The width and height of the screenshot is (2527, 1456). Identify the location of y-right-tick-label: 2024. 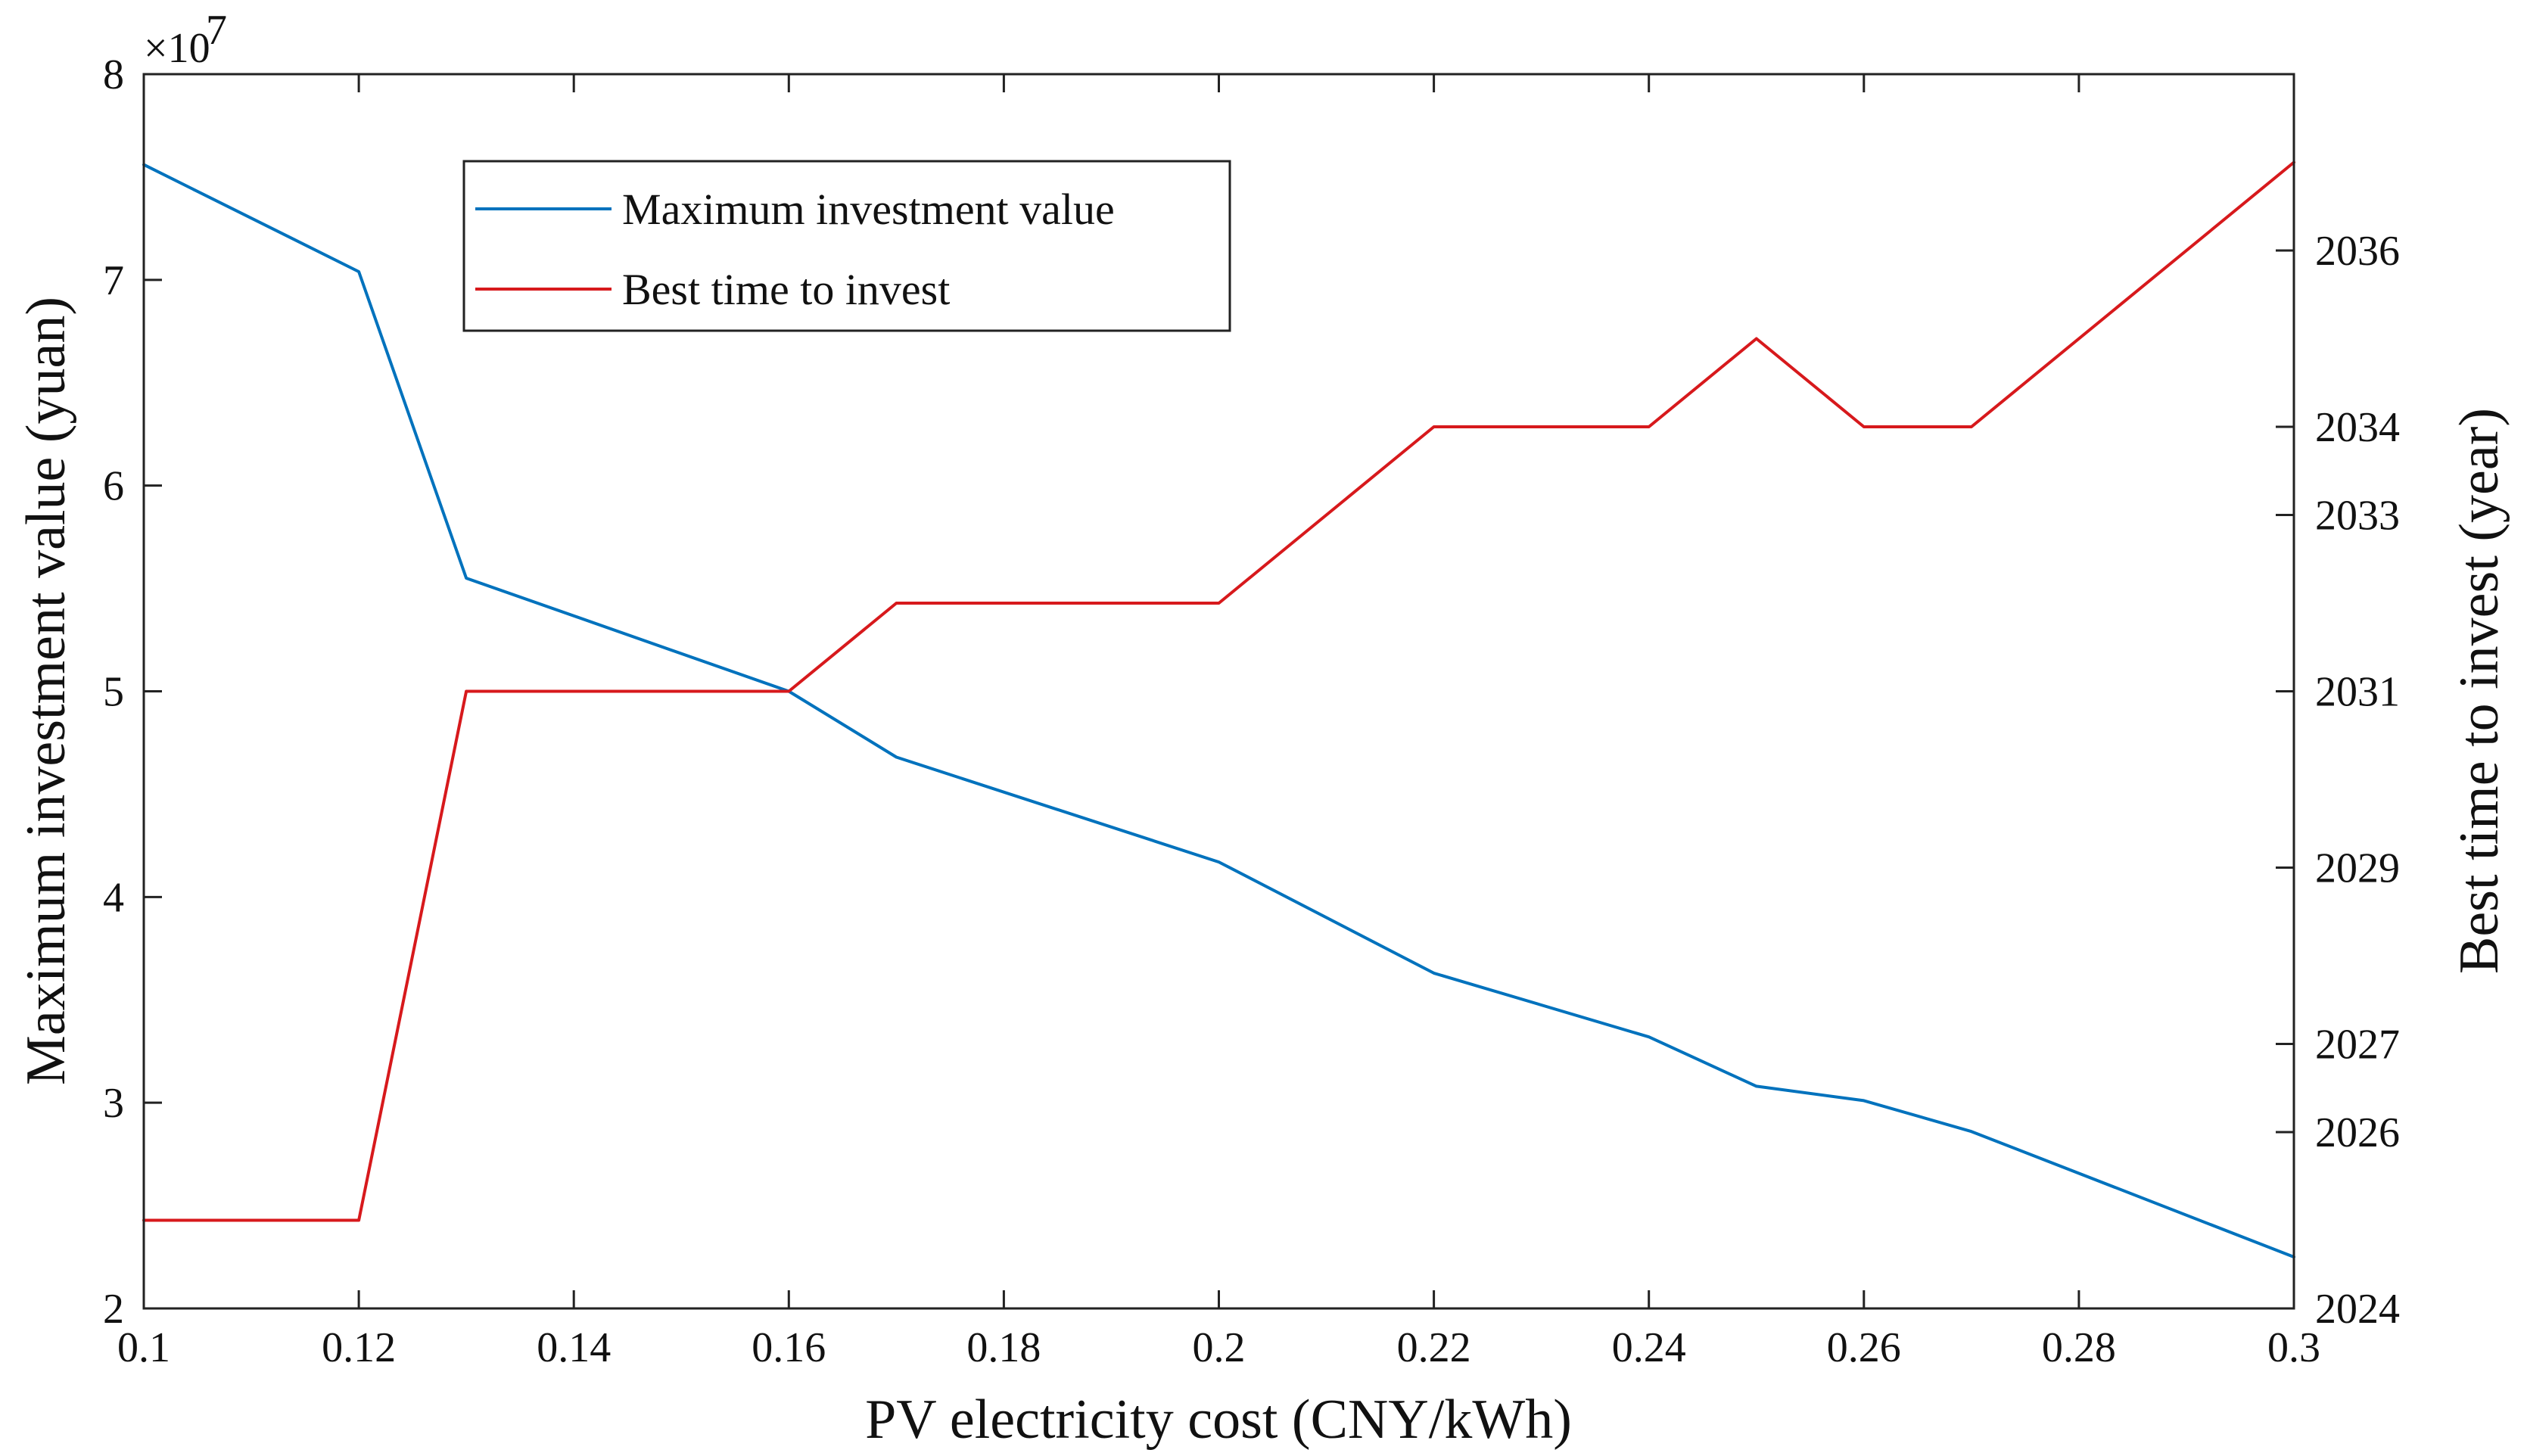
(2357, 1309).